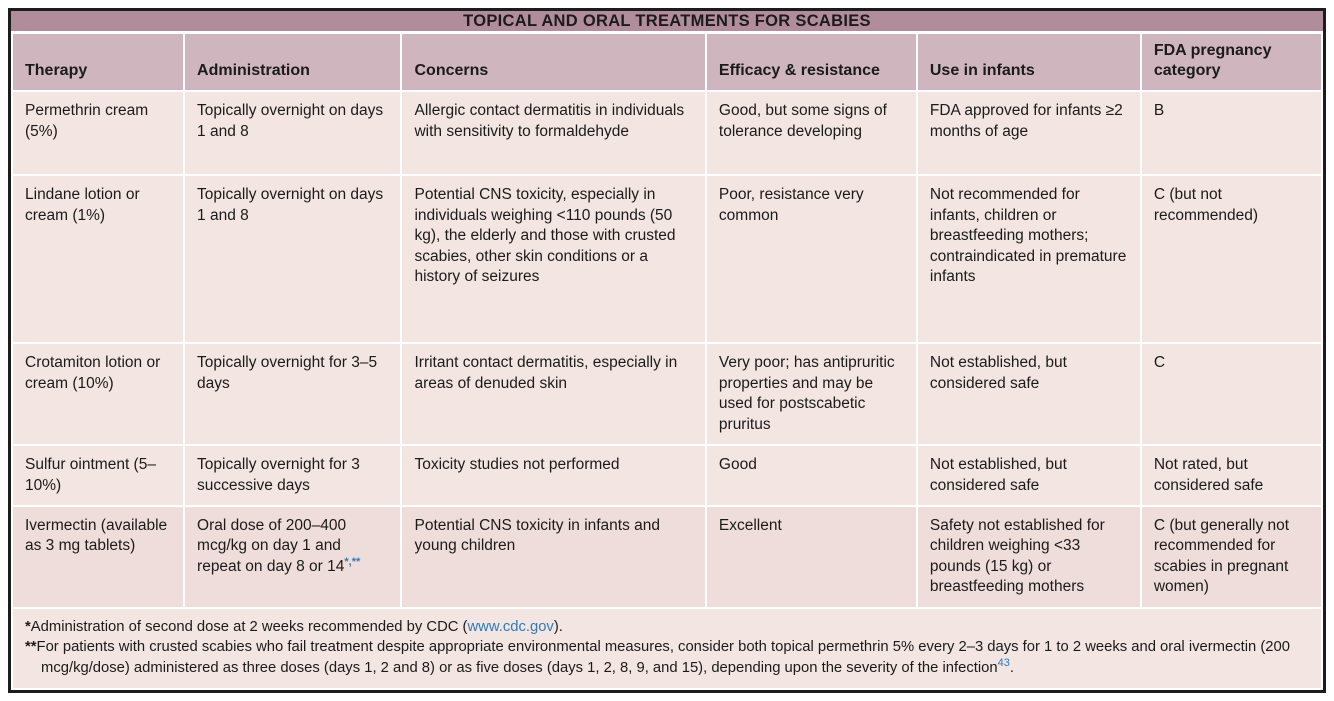 The width and height of the screenshot is (1334, 701). I want to click on table-cell: Sulfur ointment (5–10%), so click(98, 475).